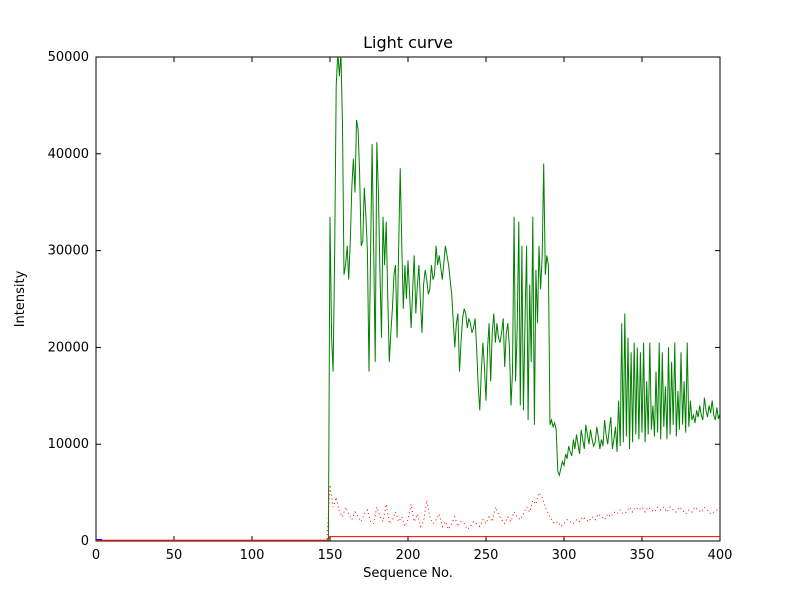  What do you see at coordinates (174, 555) in the screenshot?
I see `x-tick-label: 50` at bounding box center [174, 555].